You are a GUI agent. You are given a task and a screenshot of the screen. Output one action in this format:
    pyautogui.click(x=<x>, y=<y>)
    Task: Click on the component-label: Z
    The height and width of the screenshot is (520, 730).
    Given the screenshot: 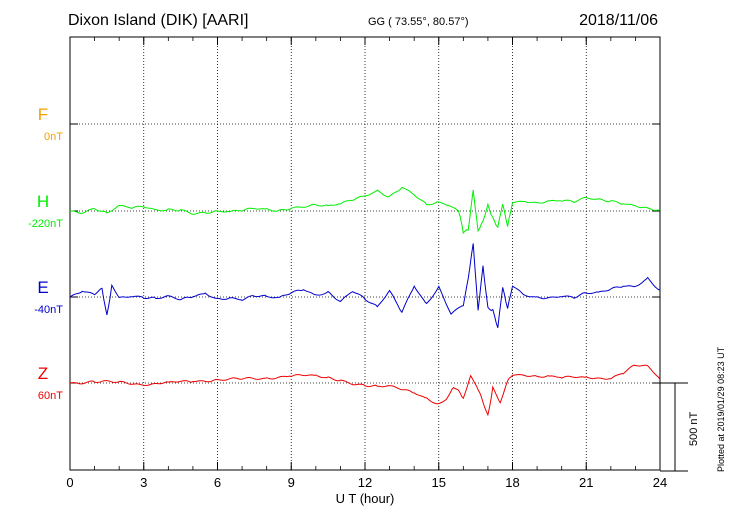 What is the action you would take?
    pyautogui.click(x=43, y=373)
    